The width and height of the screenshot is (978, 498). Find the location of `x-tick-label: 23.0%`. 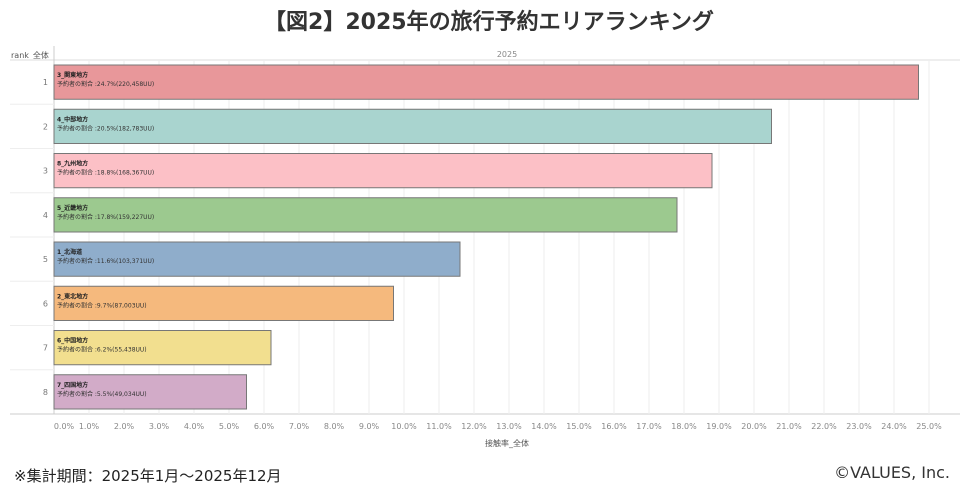

x-tick-label: 23.0% is located at coordinates (859, 426).